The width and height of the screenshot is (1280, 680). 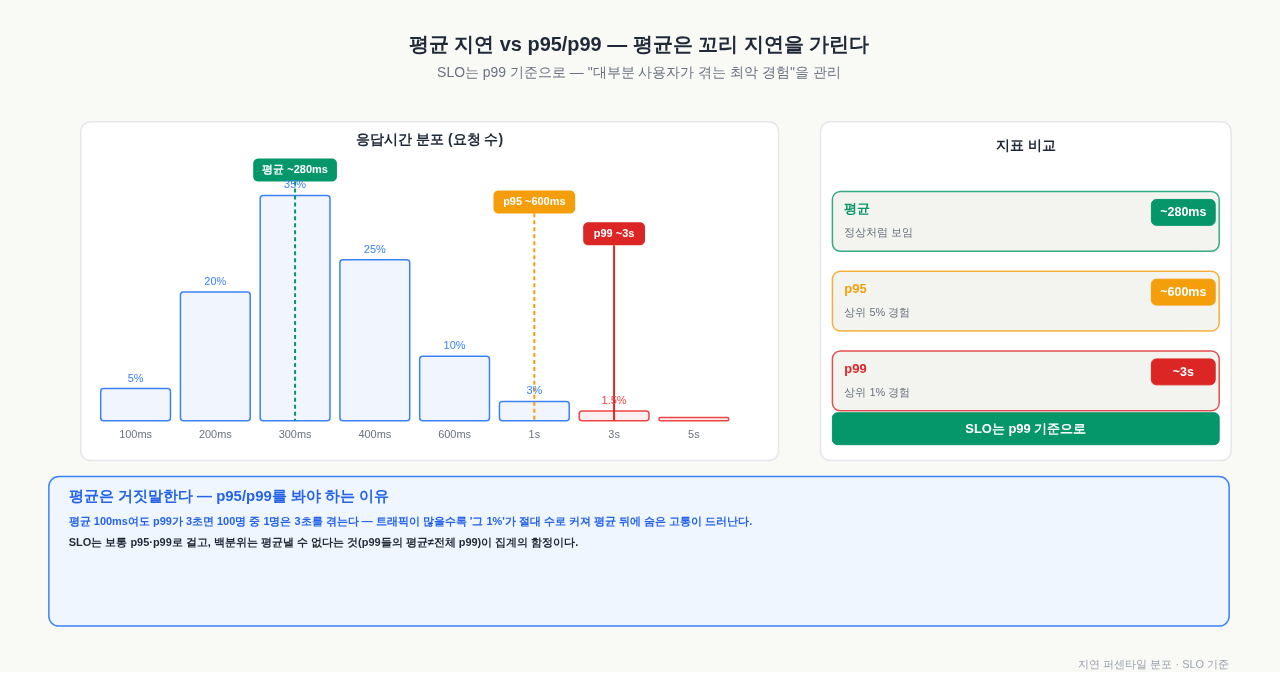 What do you see at coordinates (855, 289) in the screenshot?
I see `text: p95` at bounding box center [855, 289].